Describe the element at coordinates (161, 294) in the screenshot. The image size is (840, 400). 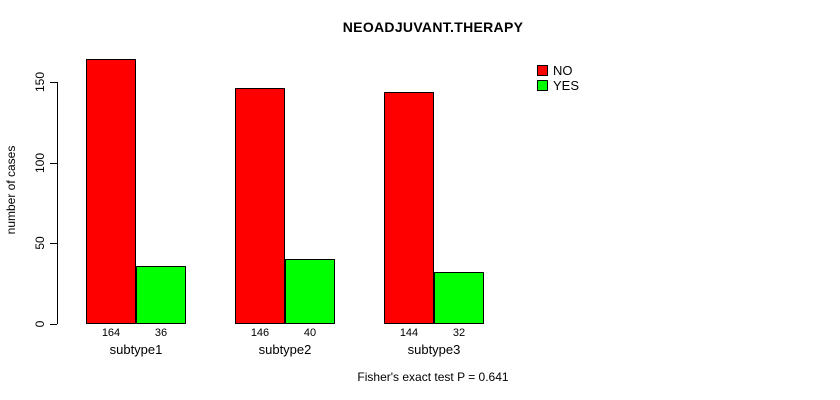
I see `bar-yes-subtype1` at that location.